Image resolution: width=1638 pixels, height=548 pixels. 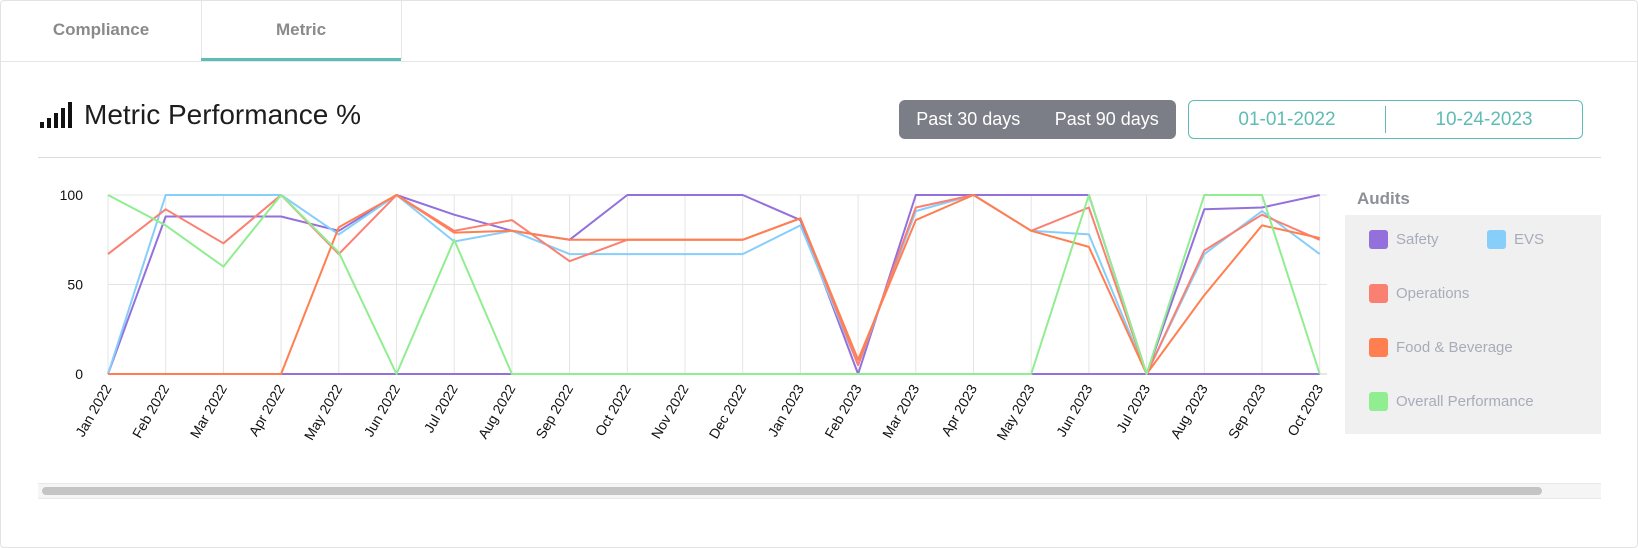 I want to click on date-range-picker: 01-01-2022 10-24-2023, so click(x=1385, y=119).